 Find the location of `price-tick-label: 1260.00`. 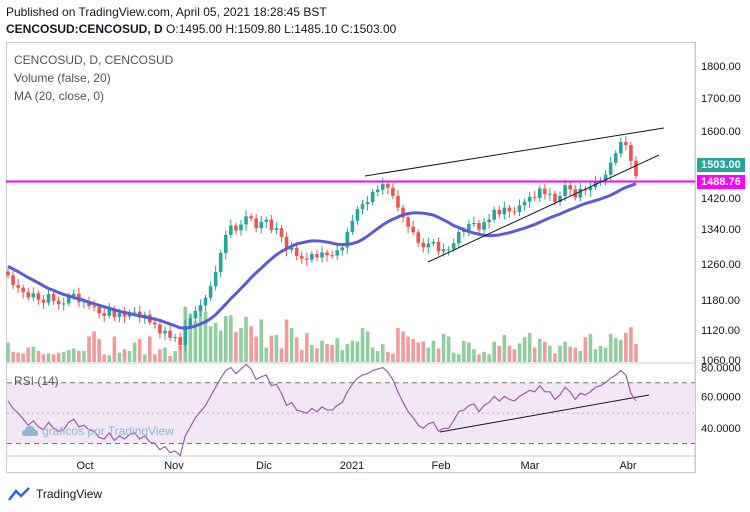

price-tick-label: 1260.00 is located at coordinates (721, 265).